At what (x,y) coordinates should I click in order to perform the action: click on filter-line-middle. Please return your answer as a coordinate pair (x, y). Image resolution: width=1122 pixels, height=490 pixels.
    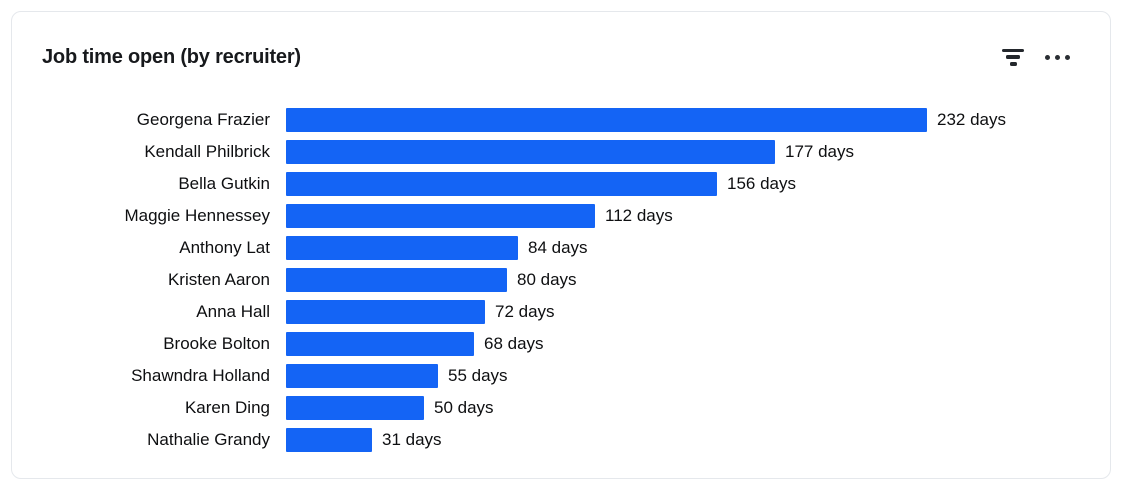
    Looking at the image, I should click on (1013, 57).